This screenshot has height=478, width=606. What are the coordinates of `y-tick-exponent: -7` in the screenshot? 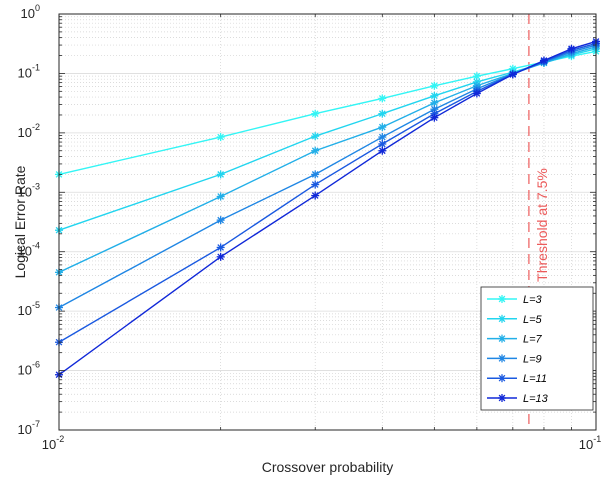 It's located at (36, 424).